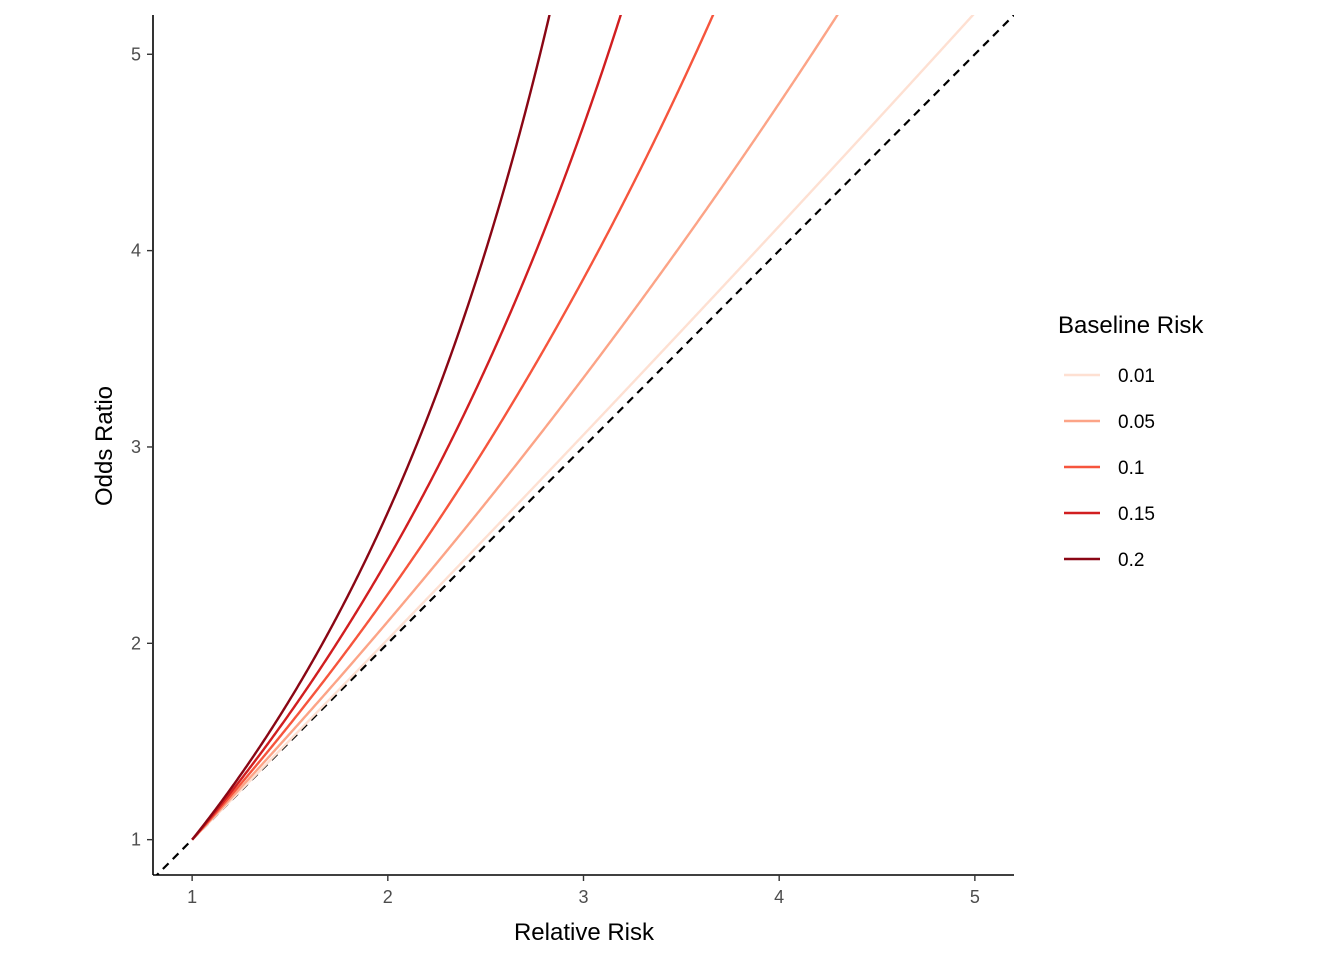  Describe the element at coordinates (1136, 514) in the screenshot. I see `legend-label-0-15: 0.15` at that location.